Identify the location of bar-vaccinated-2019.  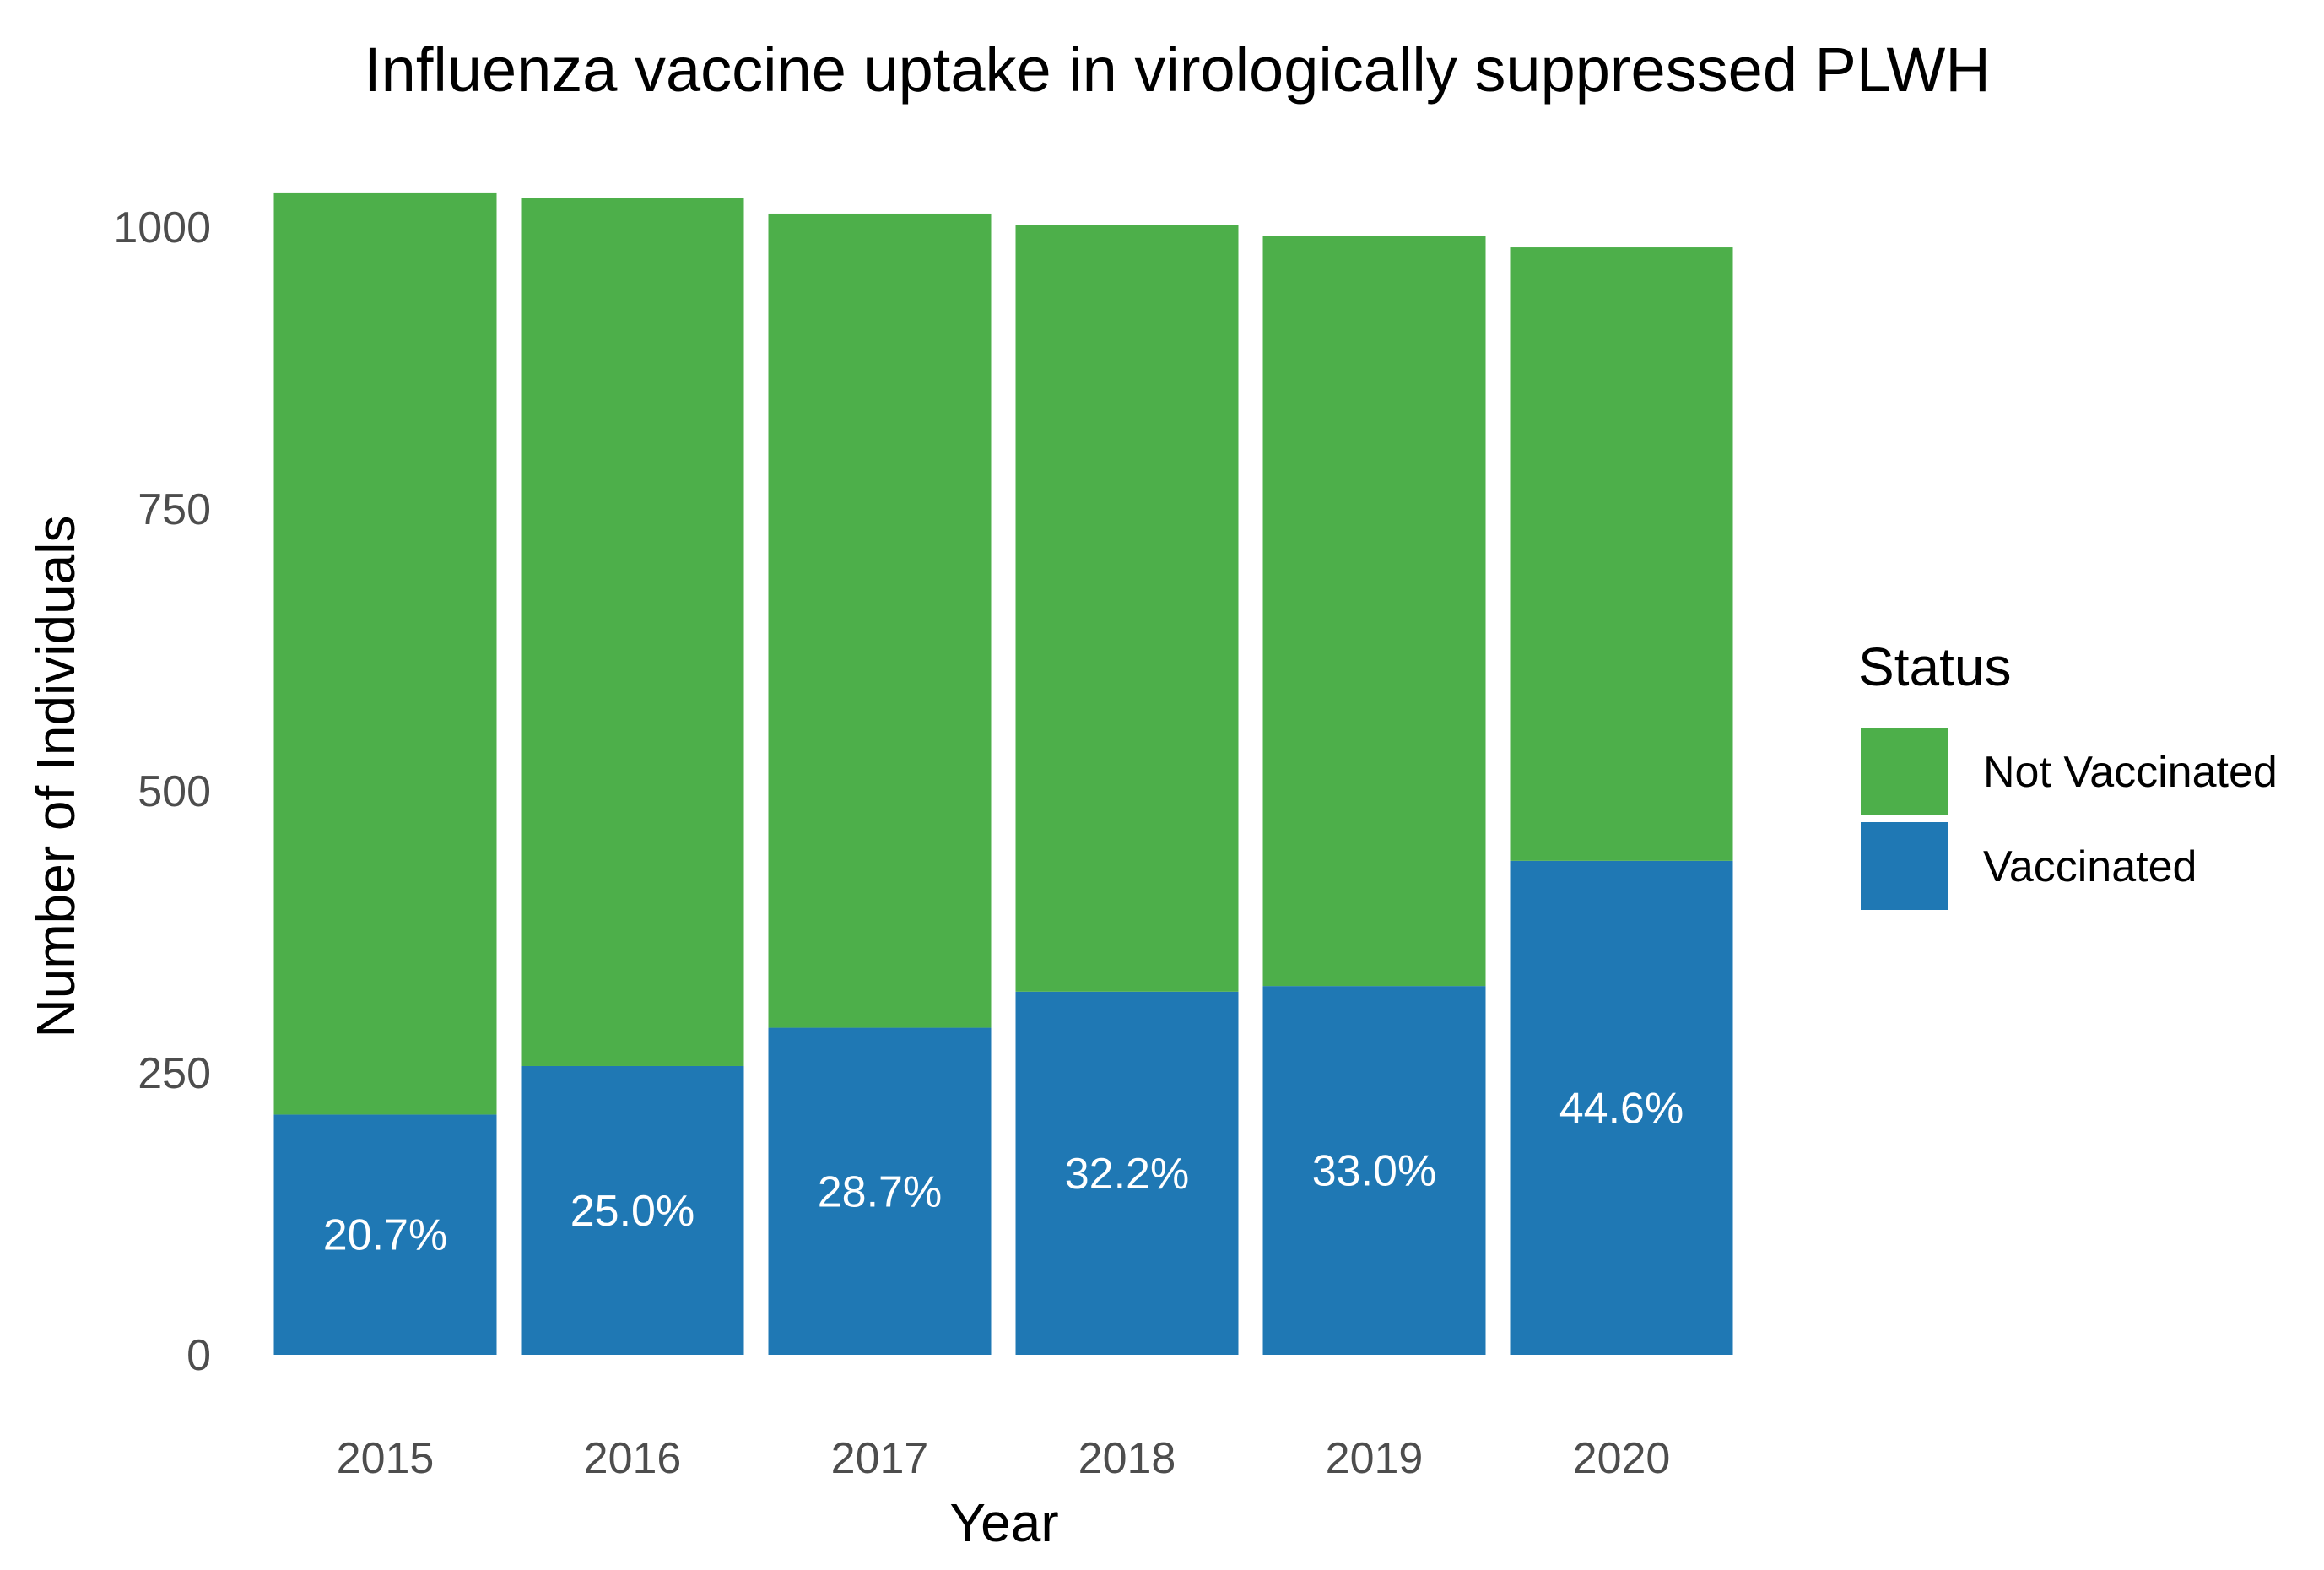
(1374, 1170).